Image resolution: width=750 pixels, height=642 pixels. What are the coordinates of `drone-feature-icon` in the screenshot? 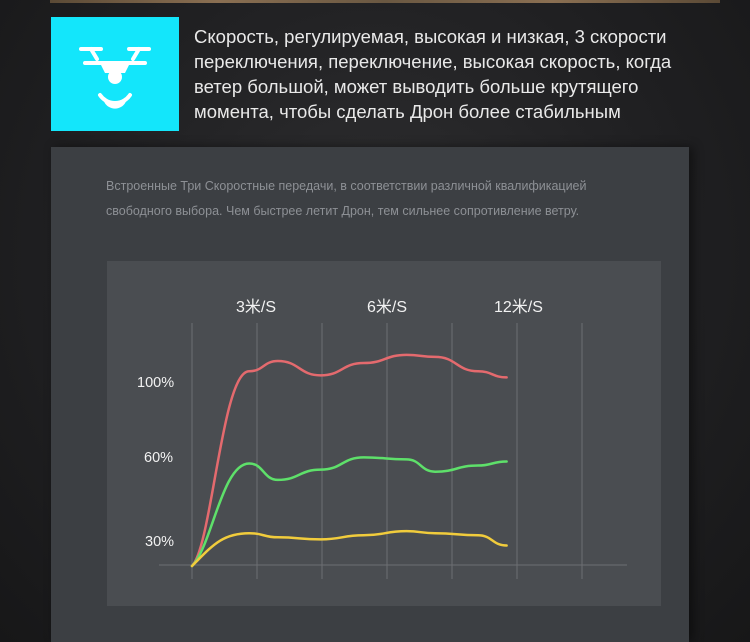 It's located at (115, 74).